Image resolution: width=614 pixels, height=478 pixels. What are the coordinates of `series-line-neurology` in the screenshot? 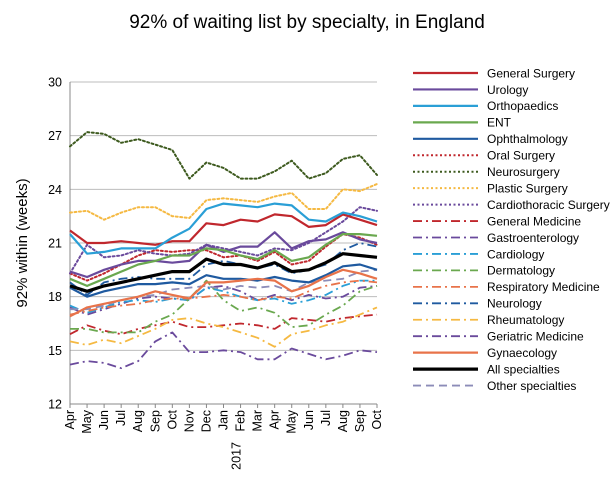 It's located at (223, 269).